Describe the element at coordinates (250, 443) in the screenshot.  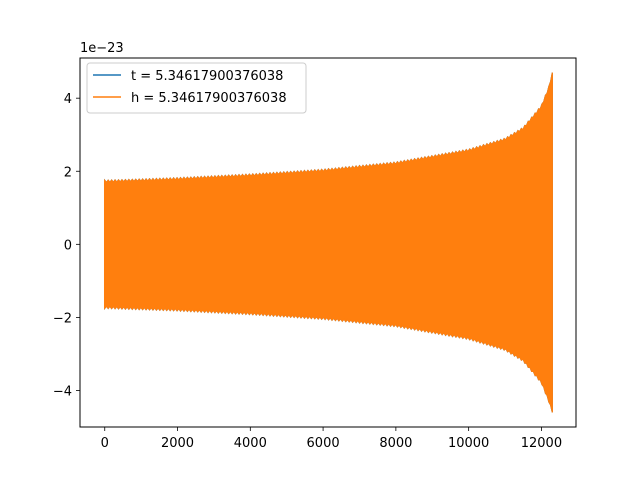
I see `x-tick-label: 4000` at that location.